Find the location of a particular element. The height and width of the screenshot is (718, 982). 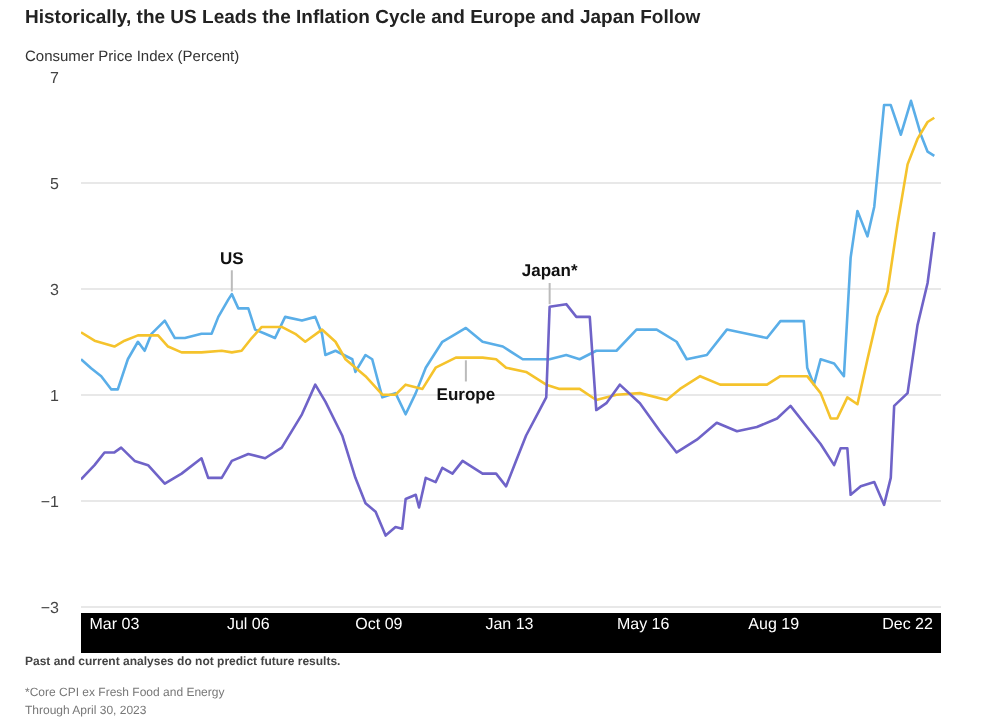

y-tick-label: −3 is located at coordinates (50, 607).